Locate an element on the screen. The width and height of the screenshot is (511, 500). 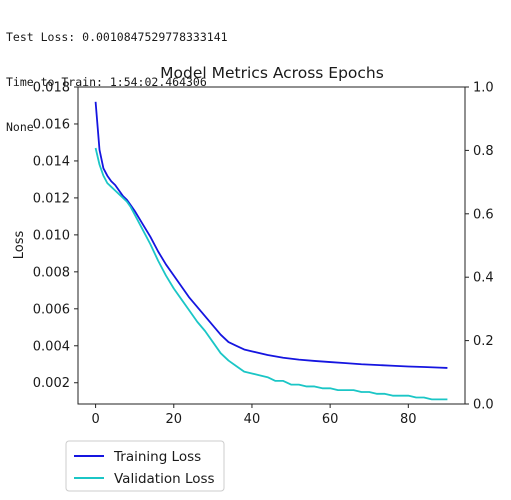
y-tick-label: 0.016 is located at coordinates (51, 124).